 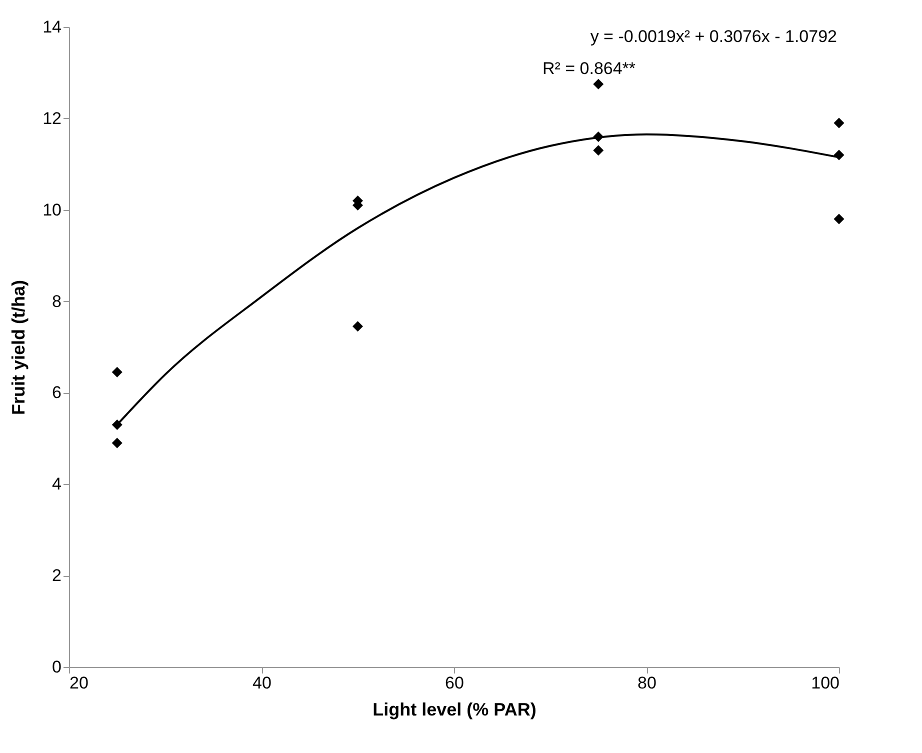 I want to click on annotation: y = -0.0019x² + 0.3076x - 1.0792, so click(x=713, y=36).